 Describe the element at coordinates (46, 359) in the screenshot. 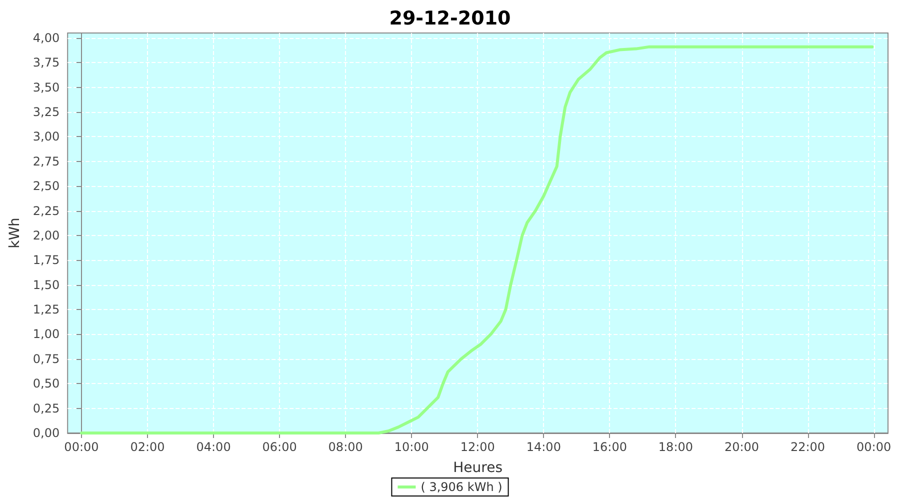

I see `y-tick-label: 0,75` at that location.